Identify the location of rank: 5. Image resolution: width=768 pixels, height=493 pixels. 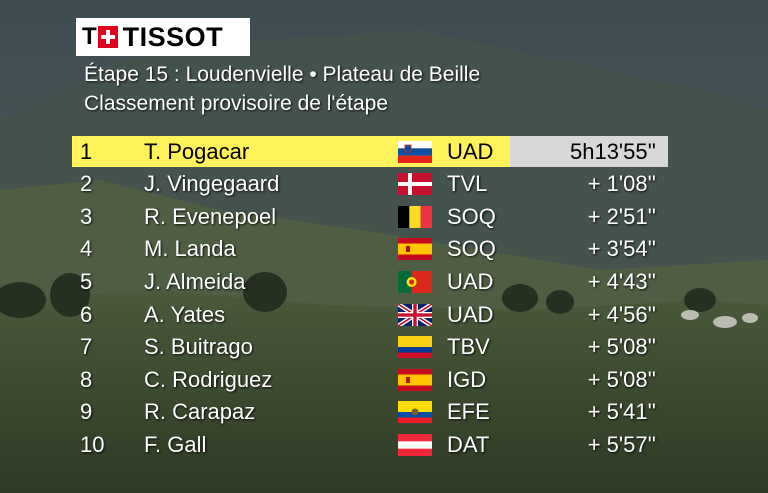
(86, 282).